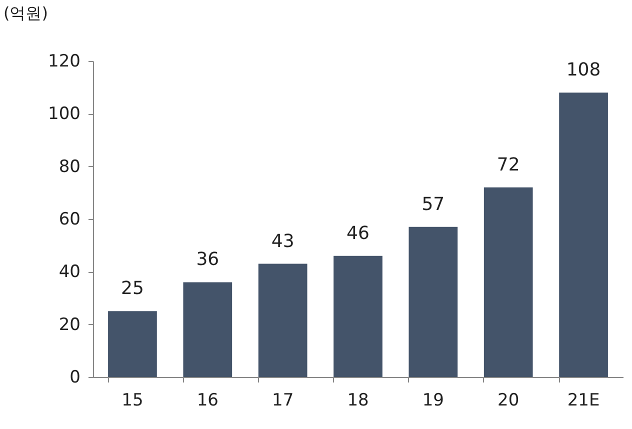  I want to click on x-tick-label: 20, so click(509, 400).